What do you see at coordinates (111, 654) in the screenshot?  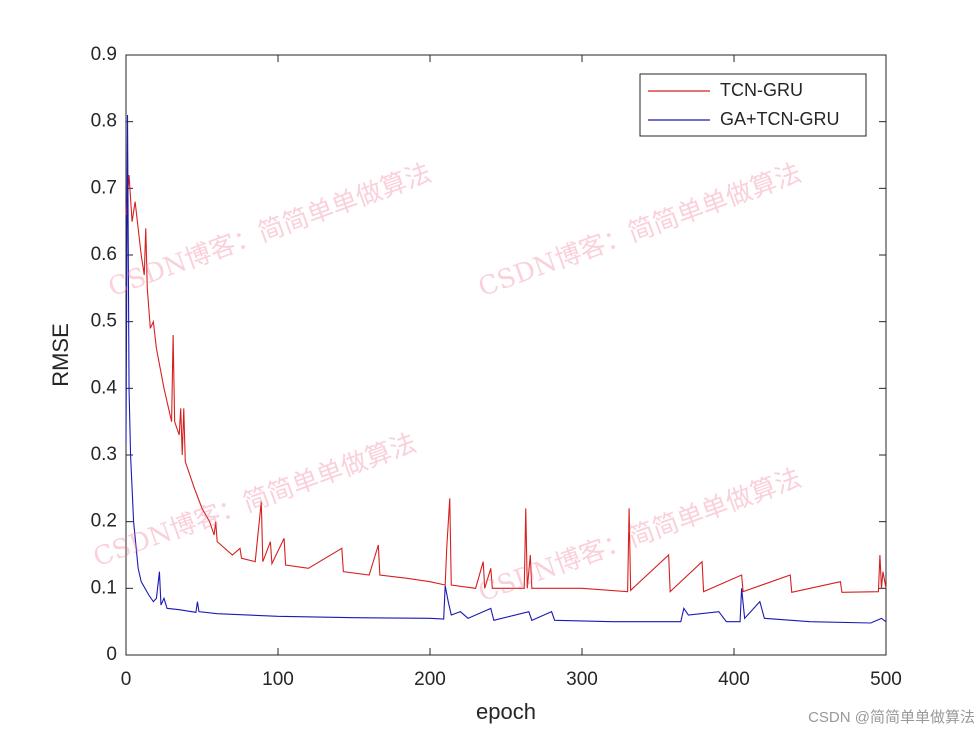 I see `y-tick-label: 0` at bounding box center [111, 654].